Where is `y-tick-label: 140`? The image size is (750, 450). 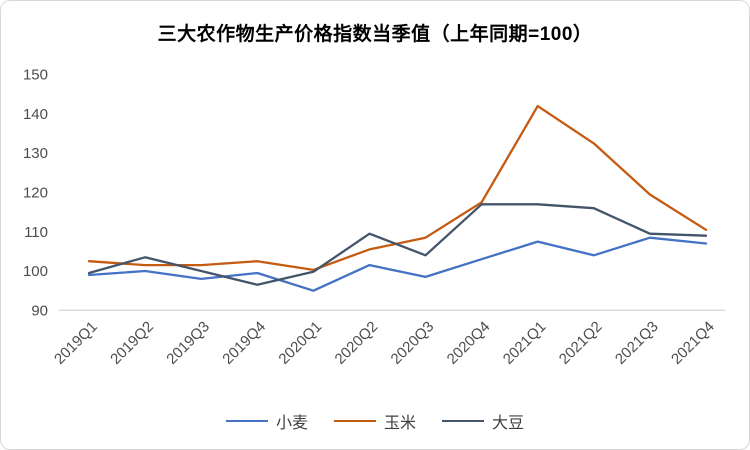
y-tick-label: 140 is located at coordinates (35, 114).